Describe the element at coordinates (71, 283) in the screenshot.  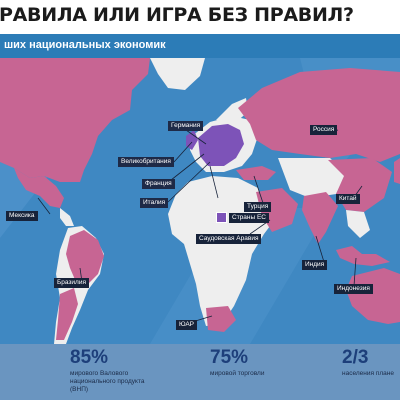
I see `label-brazil: Бразилия` at that location.